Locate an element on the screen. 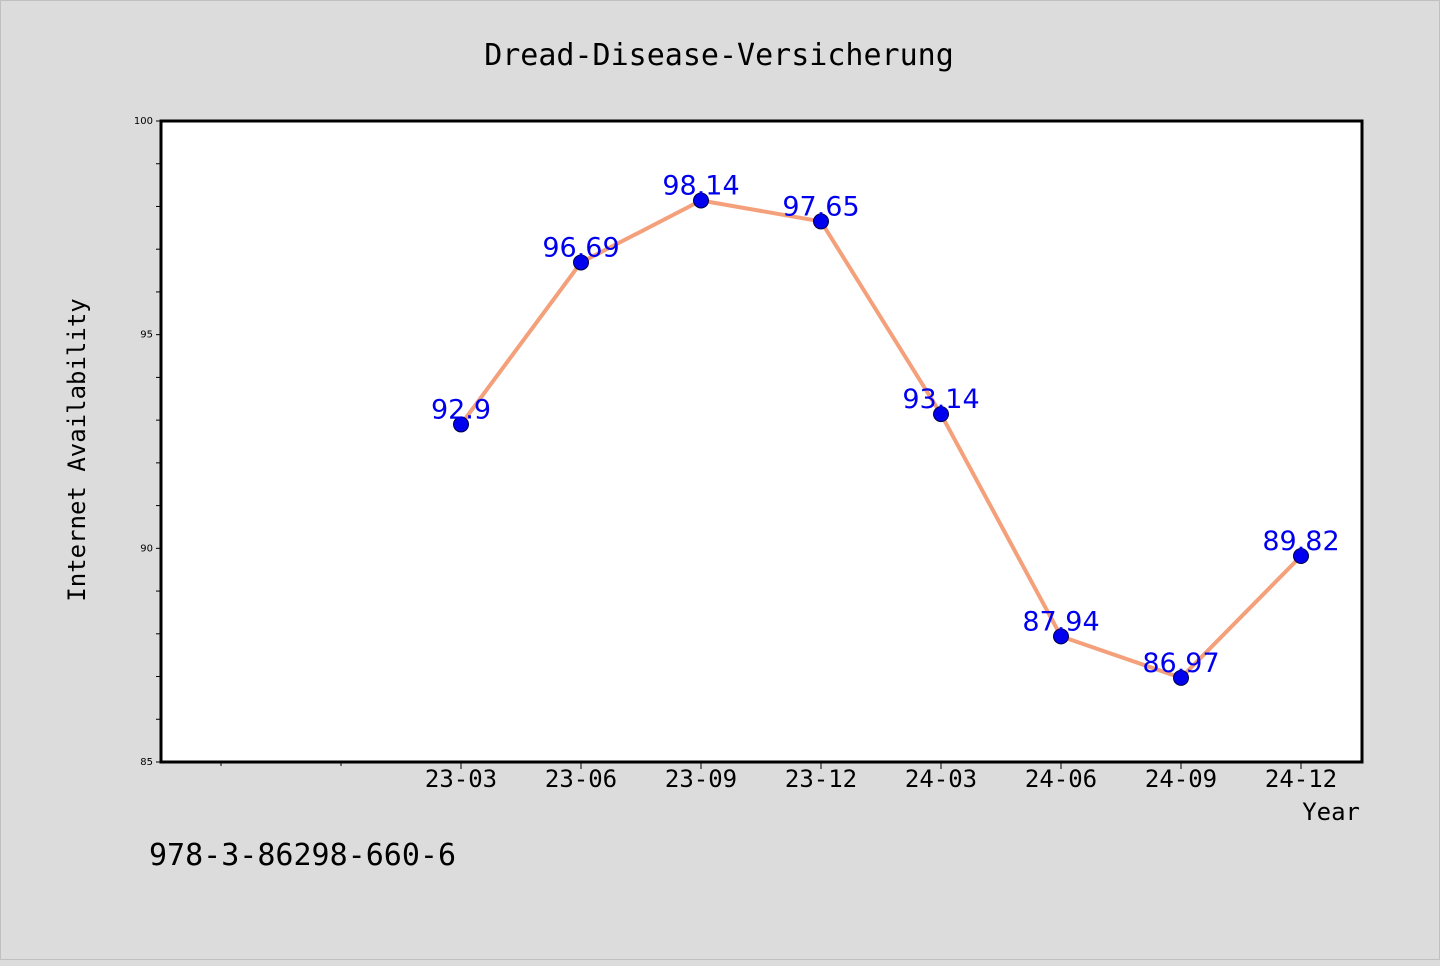  y-tick-label: 100 is located at coordinates (143, 121).